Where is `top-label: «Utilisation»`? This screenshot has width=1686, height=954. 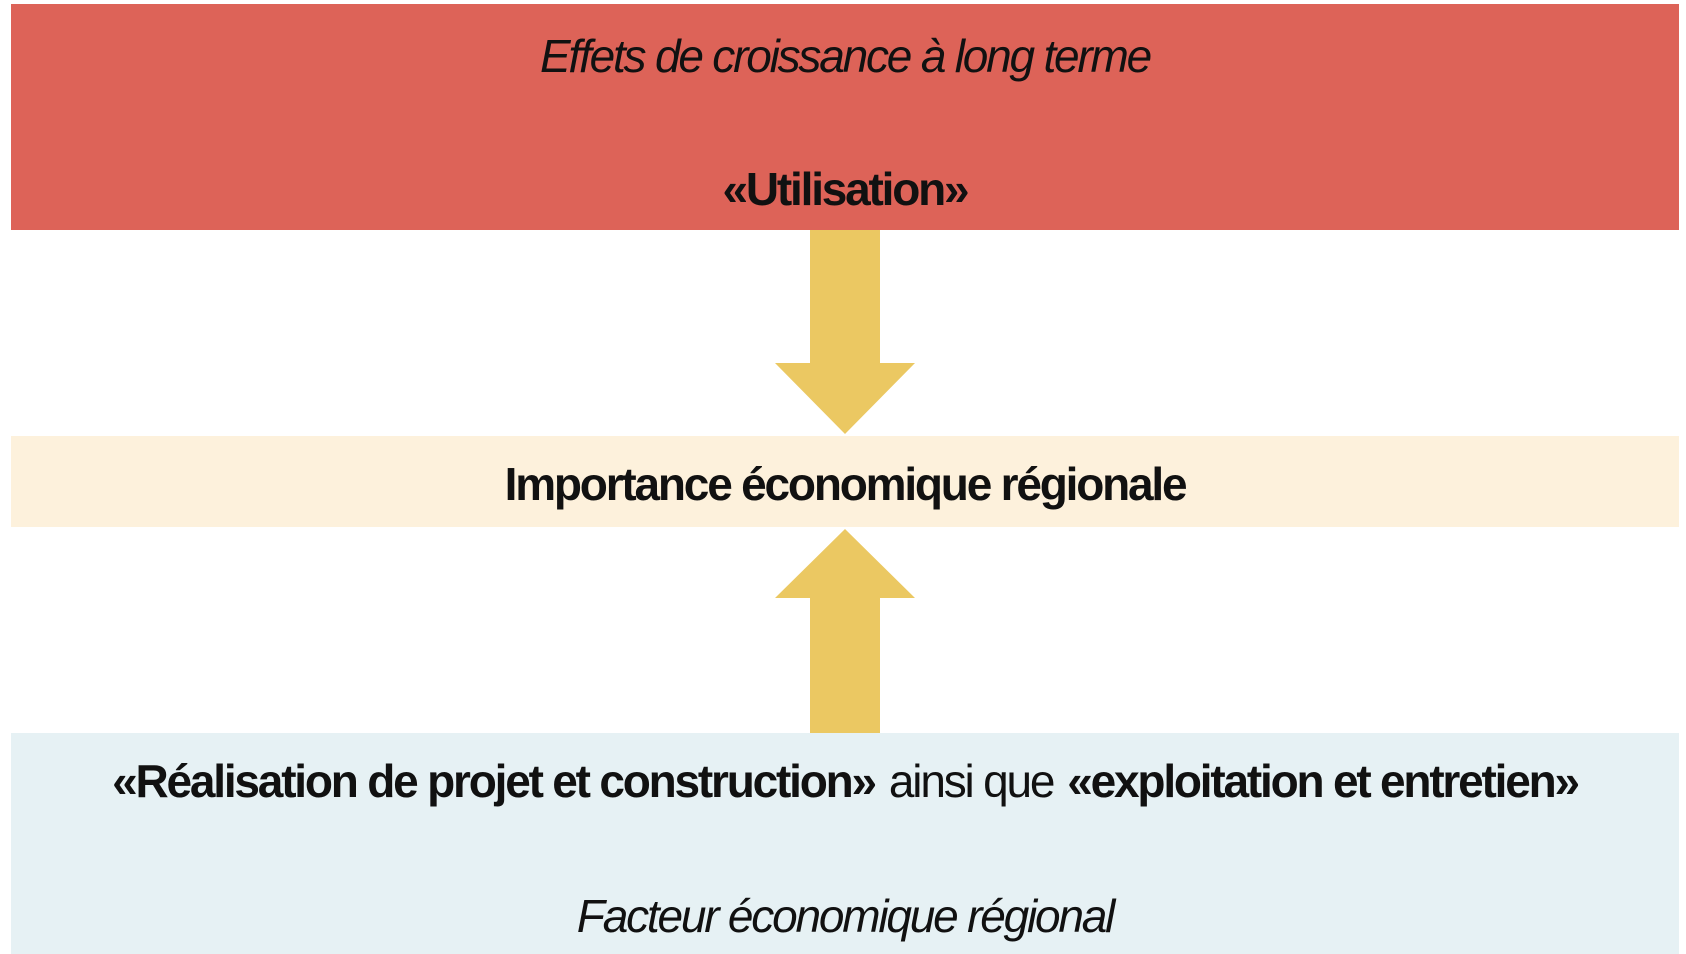
top-label: «Utilisation» is located at coordinates (846, 189).